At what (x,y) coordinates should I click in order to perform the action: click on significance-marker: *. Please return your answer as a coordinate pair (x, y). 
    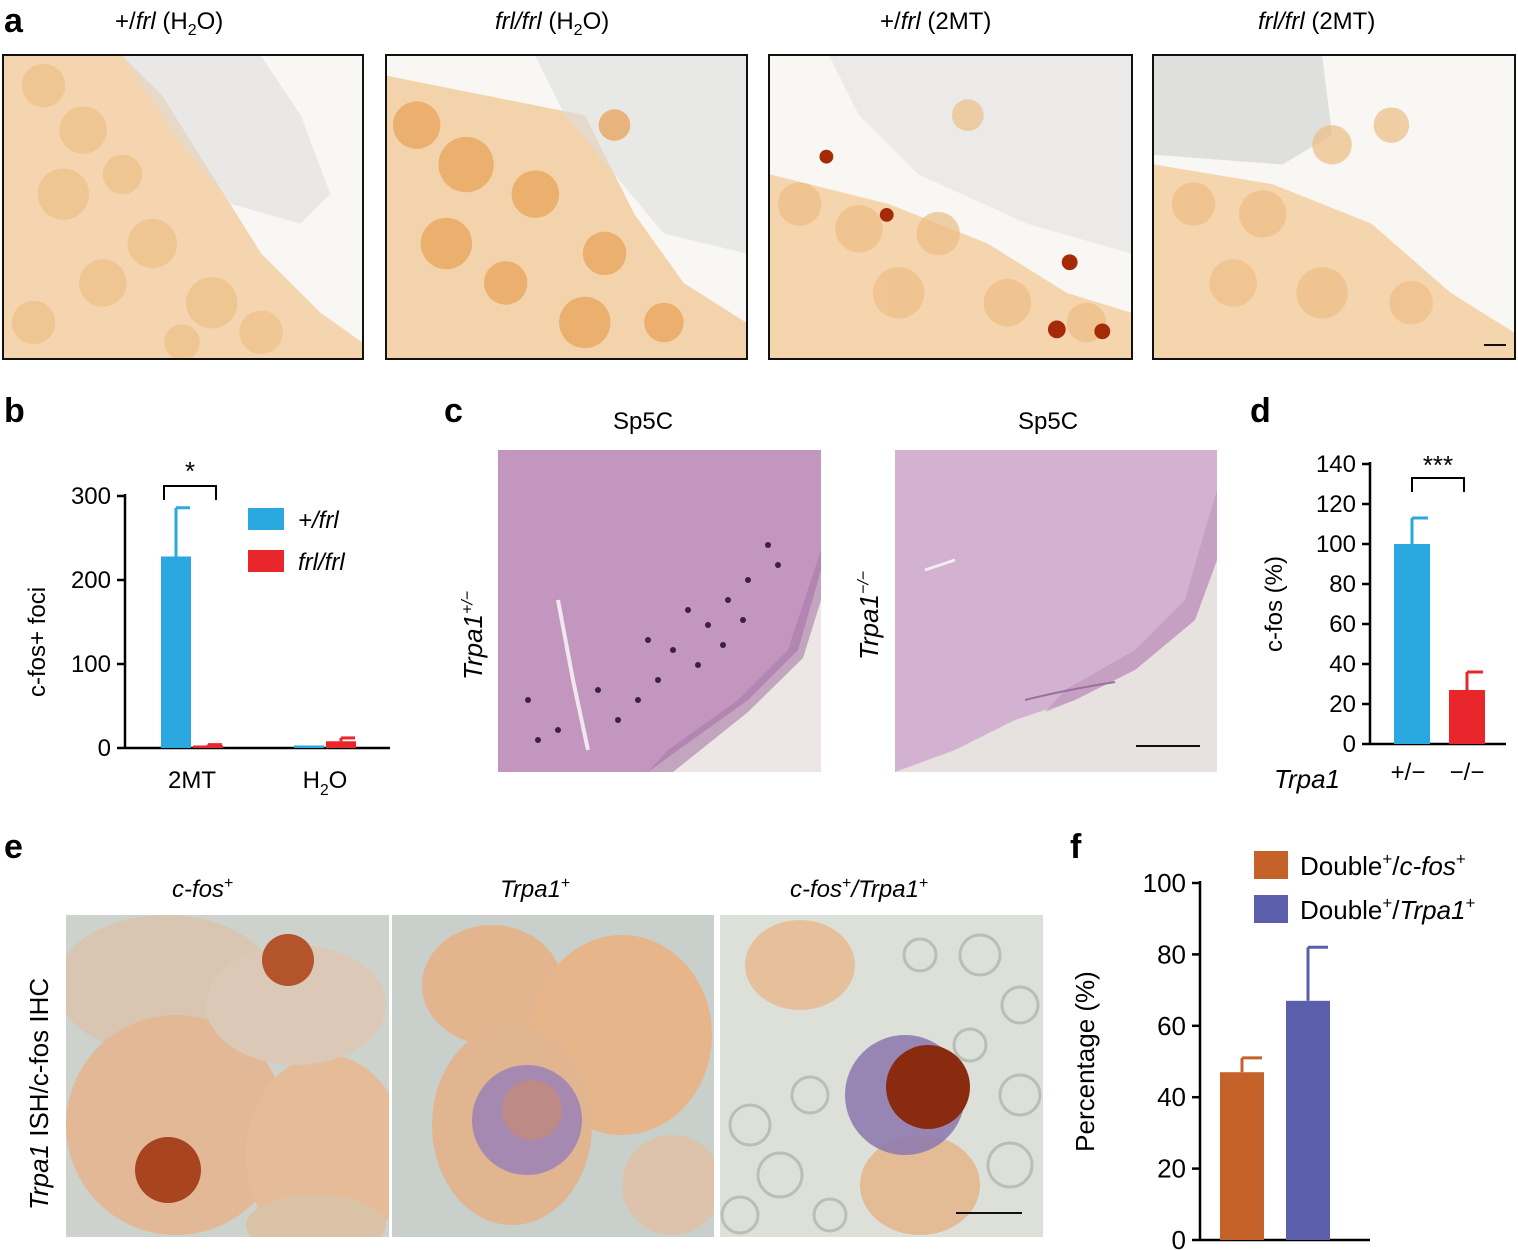
    Looking at the image, I should click on (190, 471).